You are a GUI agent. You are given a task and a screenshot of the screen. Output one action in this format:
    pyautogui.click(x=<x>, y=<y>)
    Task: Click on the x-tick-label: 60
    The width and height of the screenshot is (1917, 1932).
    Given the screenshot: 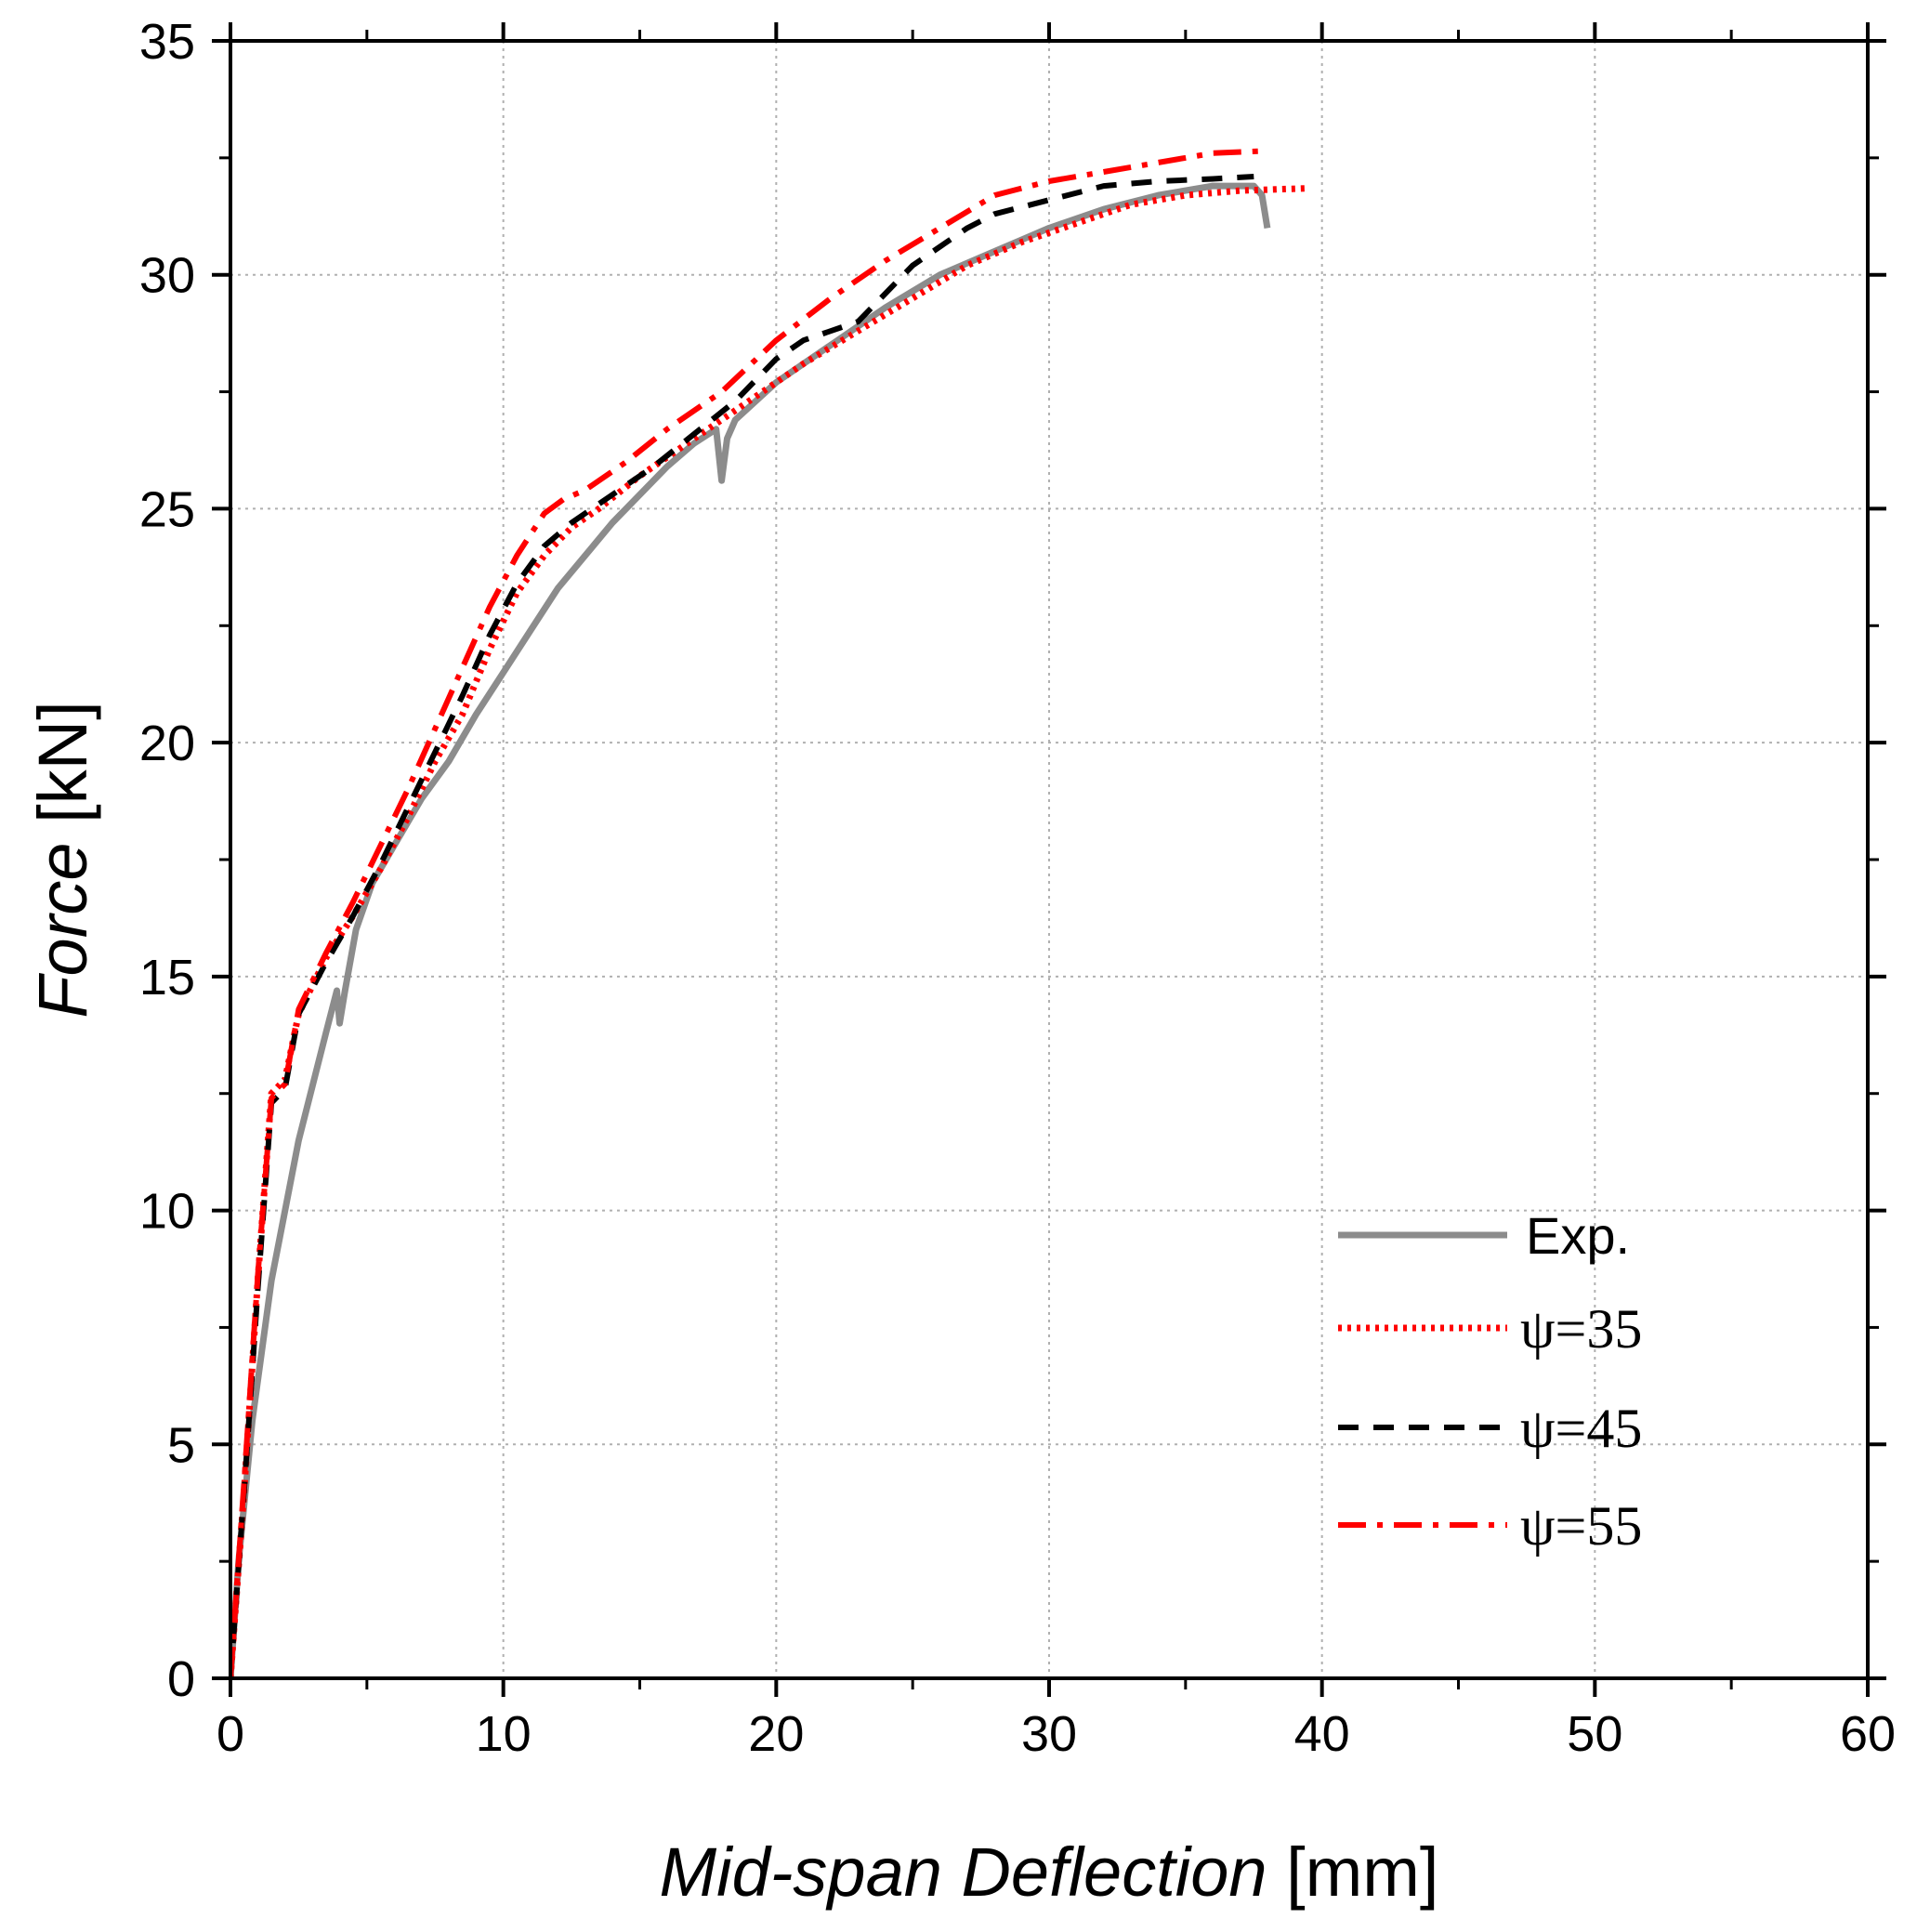 What is the action you would take?
    pyautogui.click(x=1868, y=1734)
    